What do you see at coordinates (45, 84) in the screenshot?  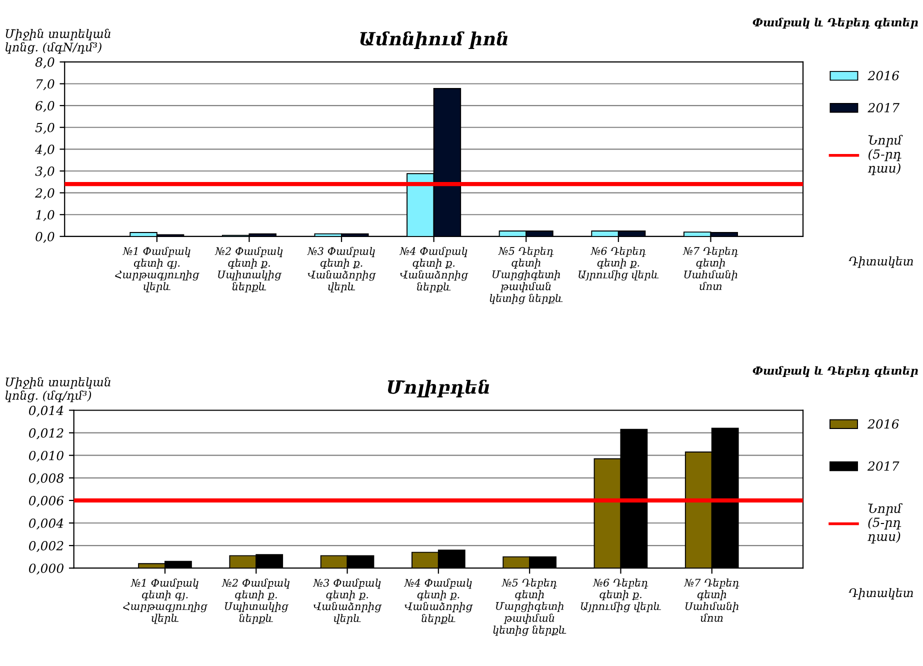 I see `y-tick-label: 7,0` at bounding box center [45, 84].